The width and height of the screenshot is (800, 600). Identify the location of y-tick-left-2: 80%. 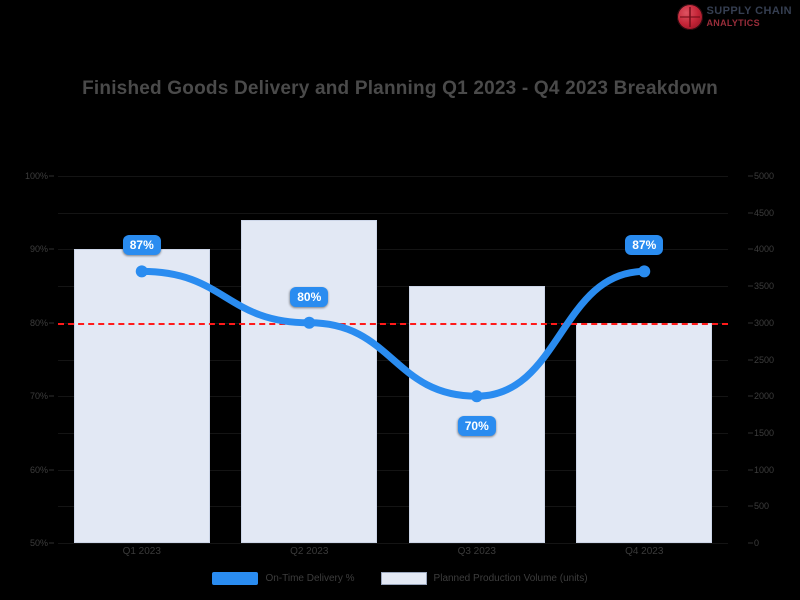
(38, 322).